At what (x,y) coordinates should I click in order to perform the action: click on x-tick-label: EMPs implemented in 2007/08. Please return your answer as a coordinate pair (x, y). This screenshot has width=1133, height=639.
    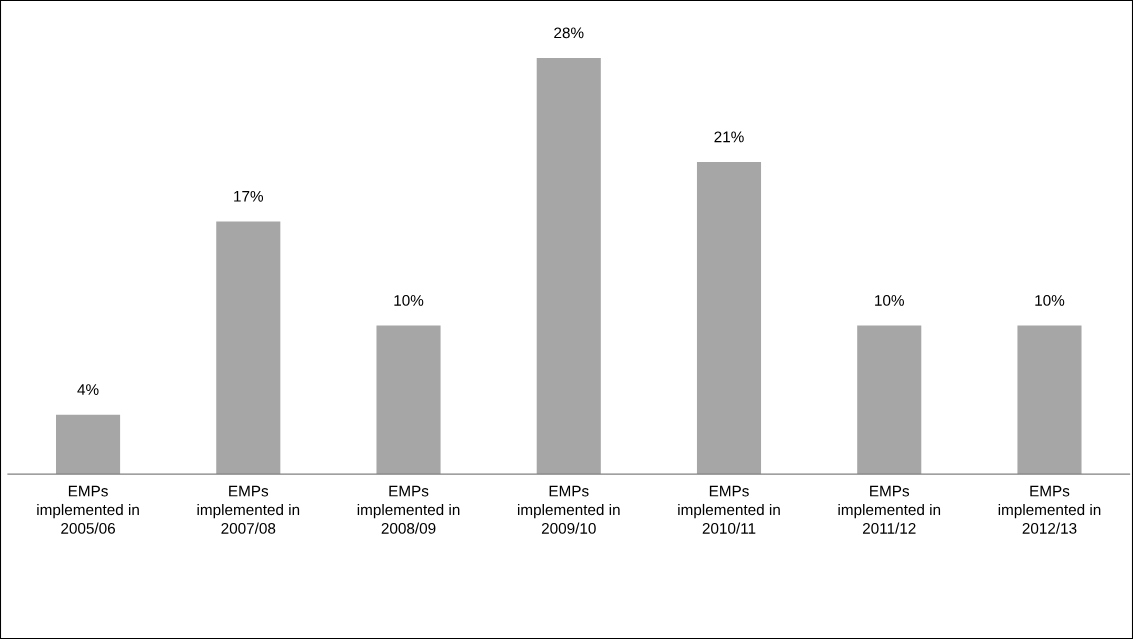
    Looking at the image, I should click on (248, 509).